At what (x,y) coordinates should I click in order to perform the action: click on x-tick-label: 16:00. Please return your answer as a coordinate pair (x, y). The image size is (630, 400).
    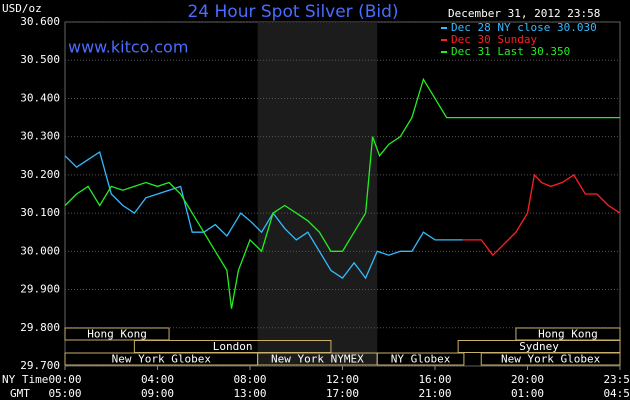
    Looking at the image, I should click on (434, 379).